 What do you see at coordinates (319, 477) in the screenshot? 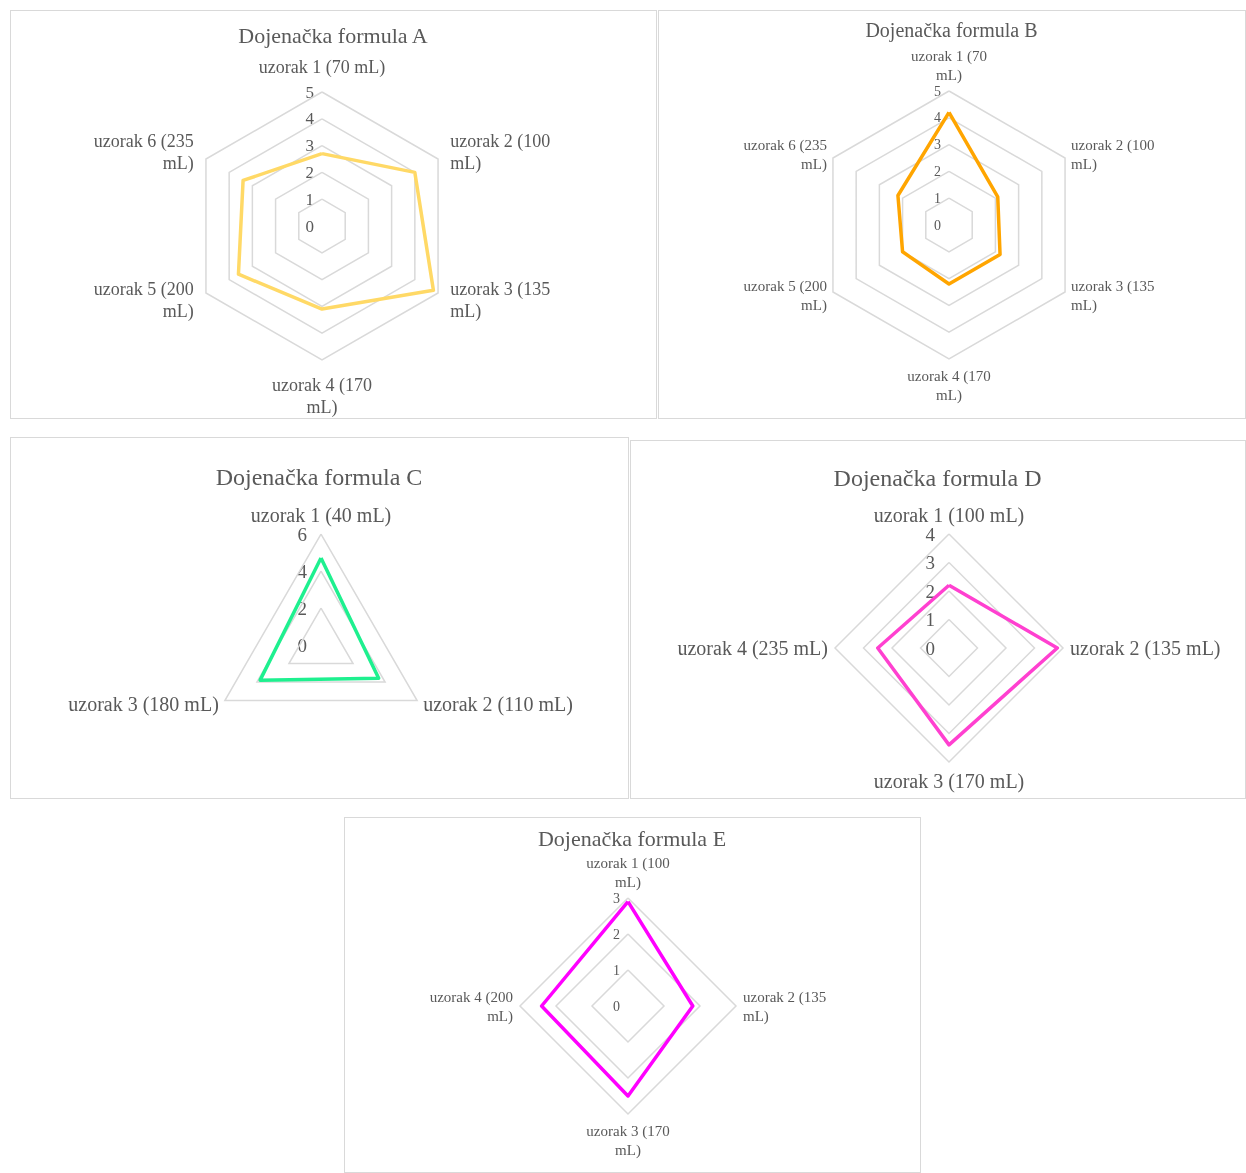
I see `chart-title: Dojenačka formula C` at bounding box center [319, 477].